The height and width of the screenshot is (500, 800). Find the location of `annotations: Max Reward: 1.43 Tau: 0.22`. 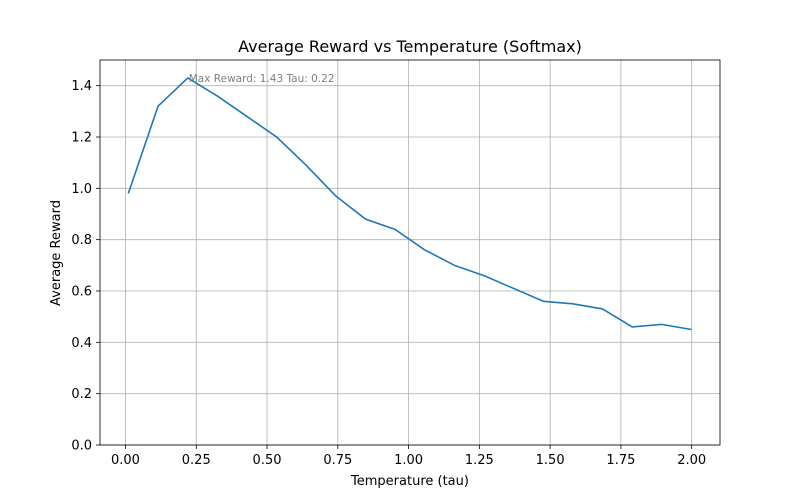

annotations: Max Reward: 1.43 Tau: 0.22 is located at coordinates (262, 79).